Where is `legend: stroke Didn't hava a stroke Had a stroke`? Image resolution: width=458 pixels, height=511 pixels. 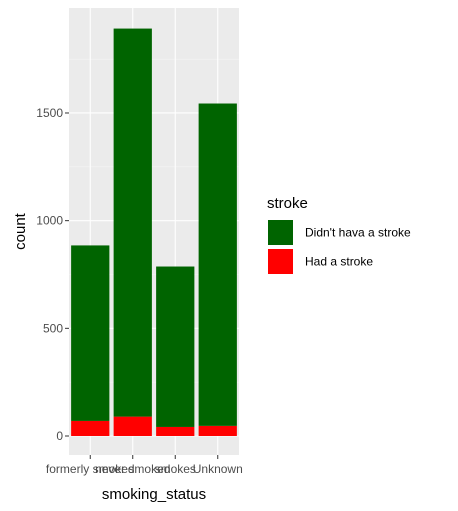 legend: stroke Didn't hava a stroke Had a stroke is located at coordinates (339, 234).